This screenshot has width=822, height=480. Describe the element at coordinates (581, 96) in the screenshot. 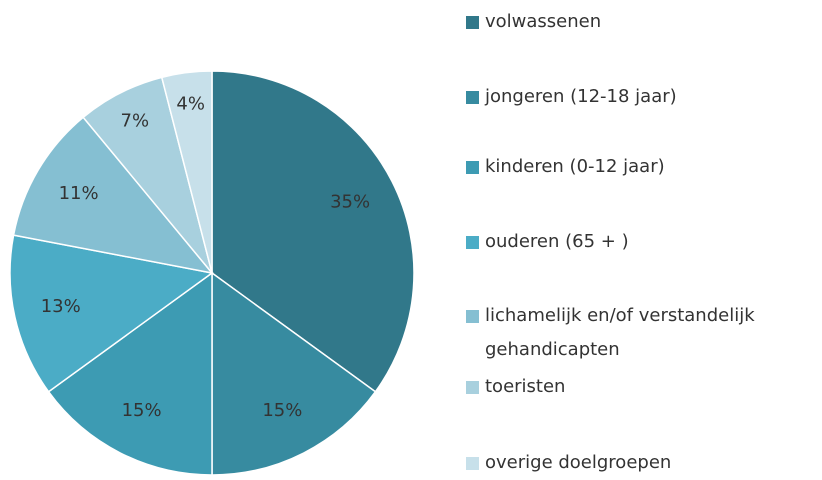

I see `legend-label: jongeren (12-18 jaar)` at that location.